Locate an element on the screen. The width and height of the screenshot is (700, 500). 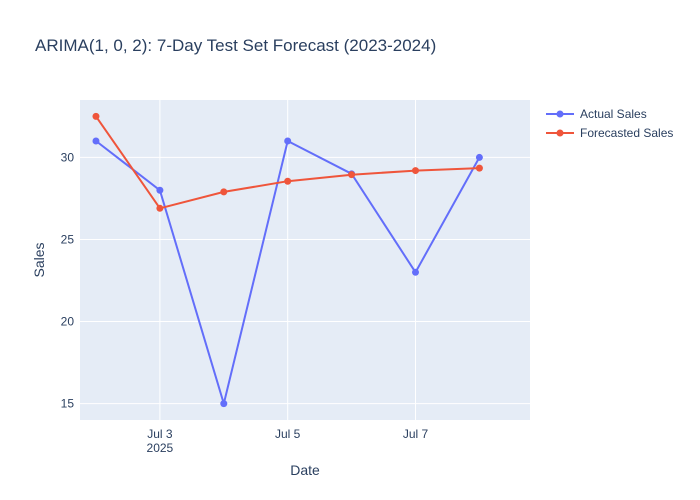
x-tick-year-label: 2025 is located at coordinates (160, 448).